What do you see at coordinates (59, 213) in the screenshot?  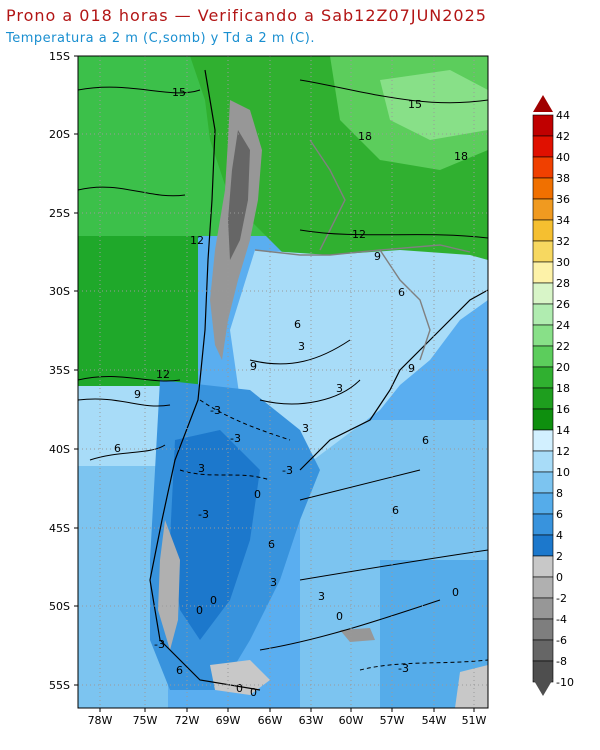 I see `lat-label: 25S` at bounding box center [59, 213].